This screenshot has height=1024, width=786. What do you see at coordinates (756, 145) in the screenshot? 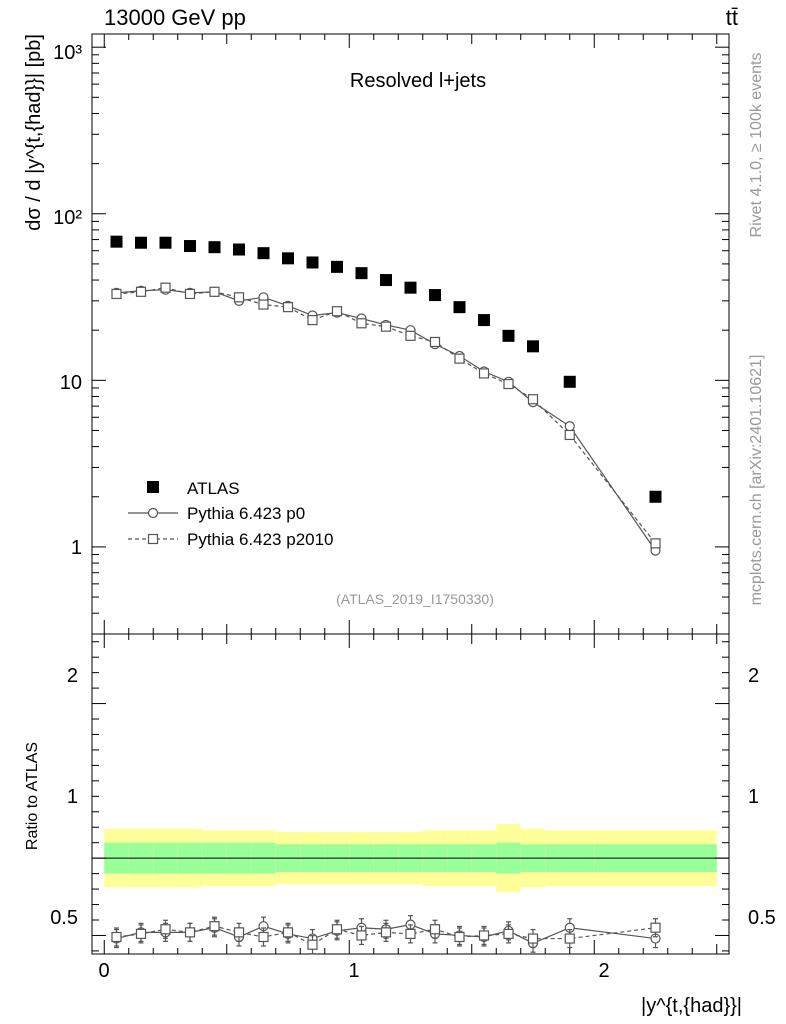
I see `rivet-label: Rivet 4.1.0, ≥ 100k events` at bounding box center [756, 145].